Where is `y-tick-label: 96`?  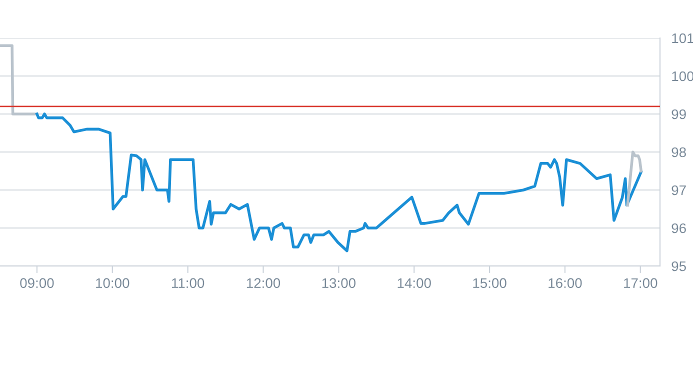 y-tick-label: 96 is located at coordinates (679, 228).